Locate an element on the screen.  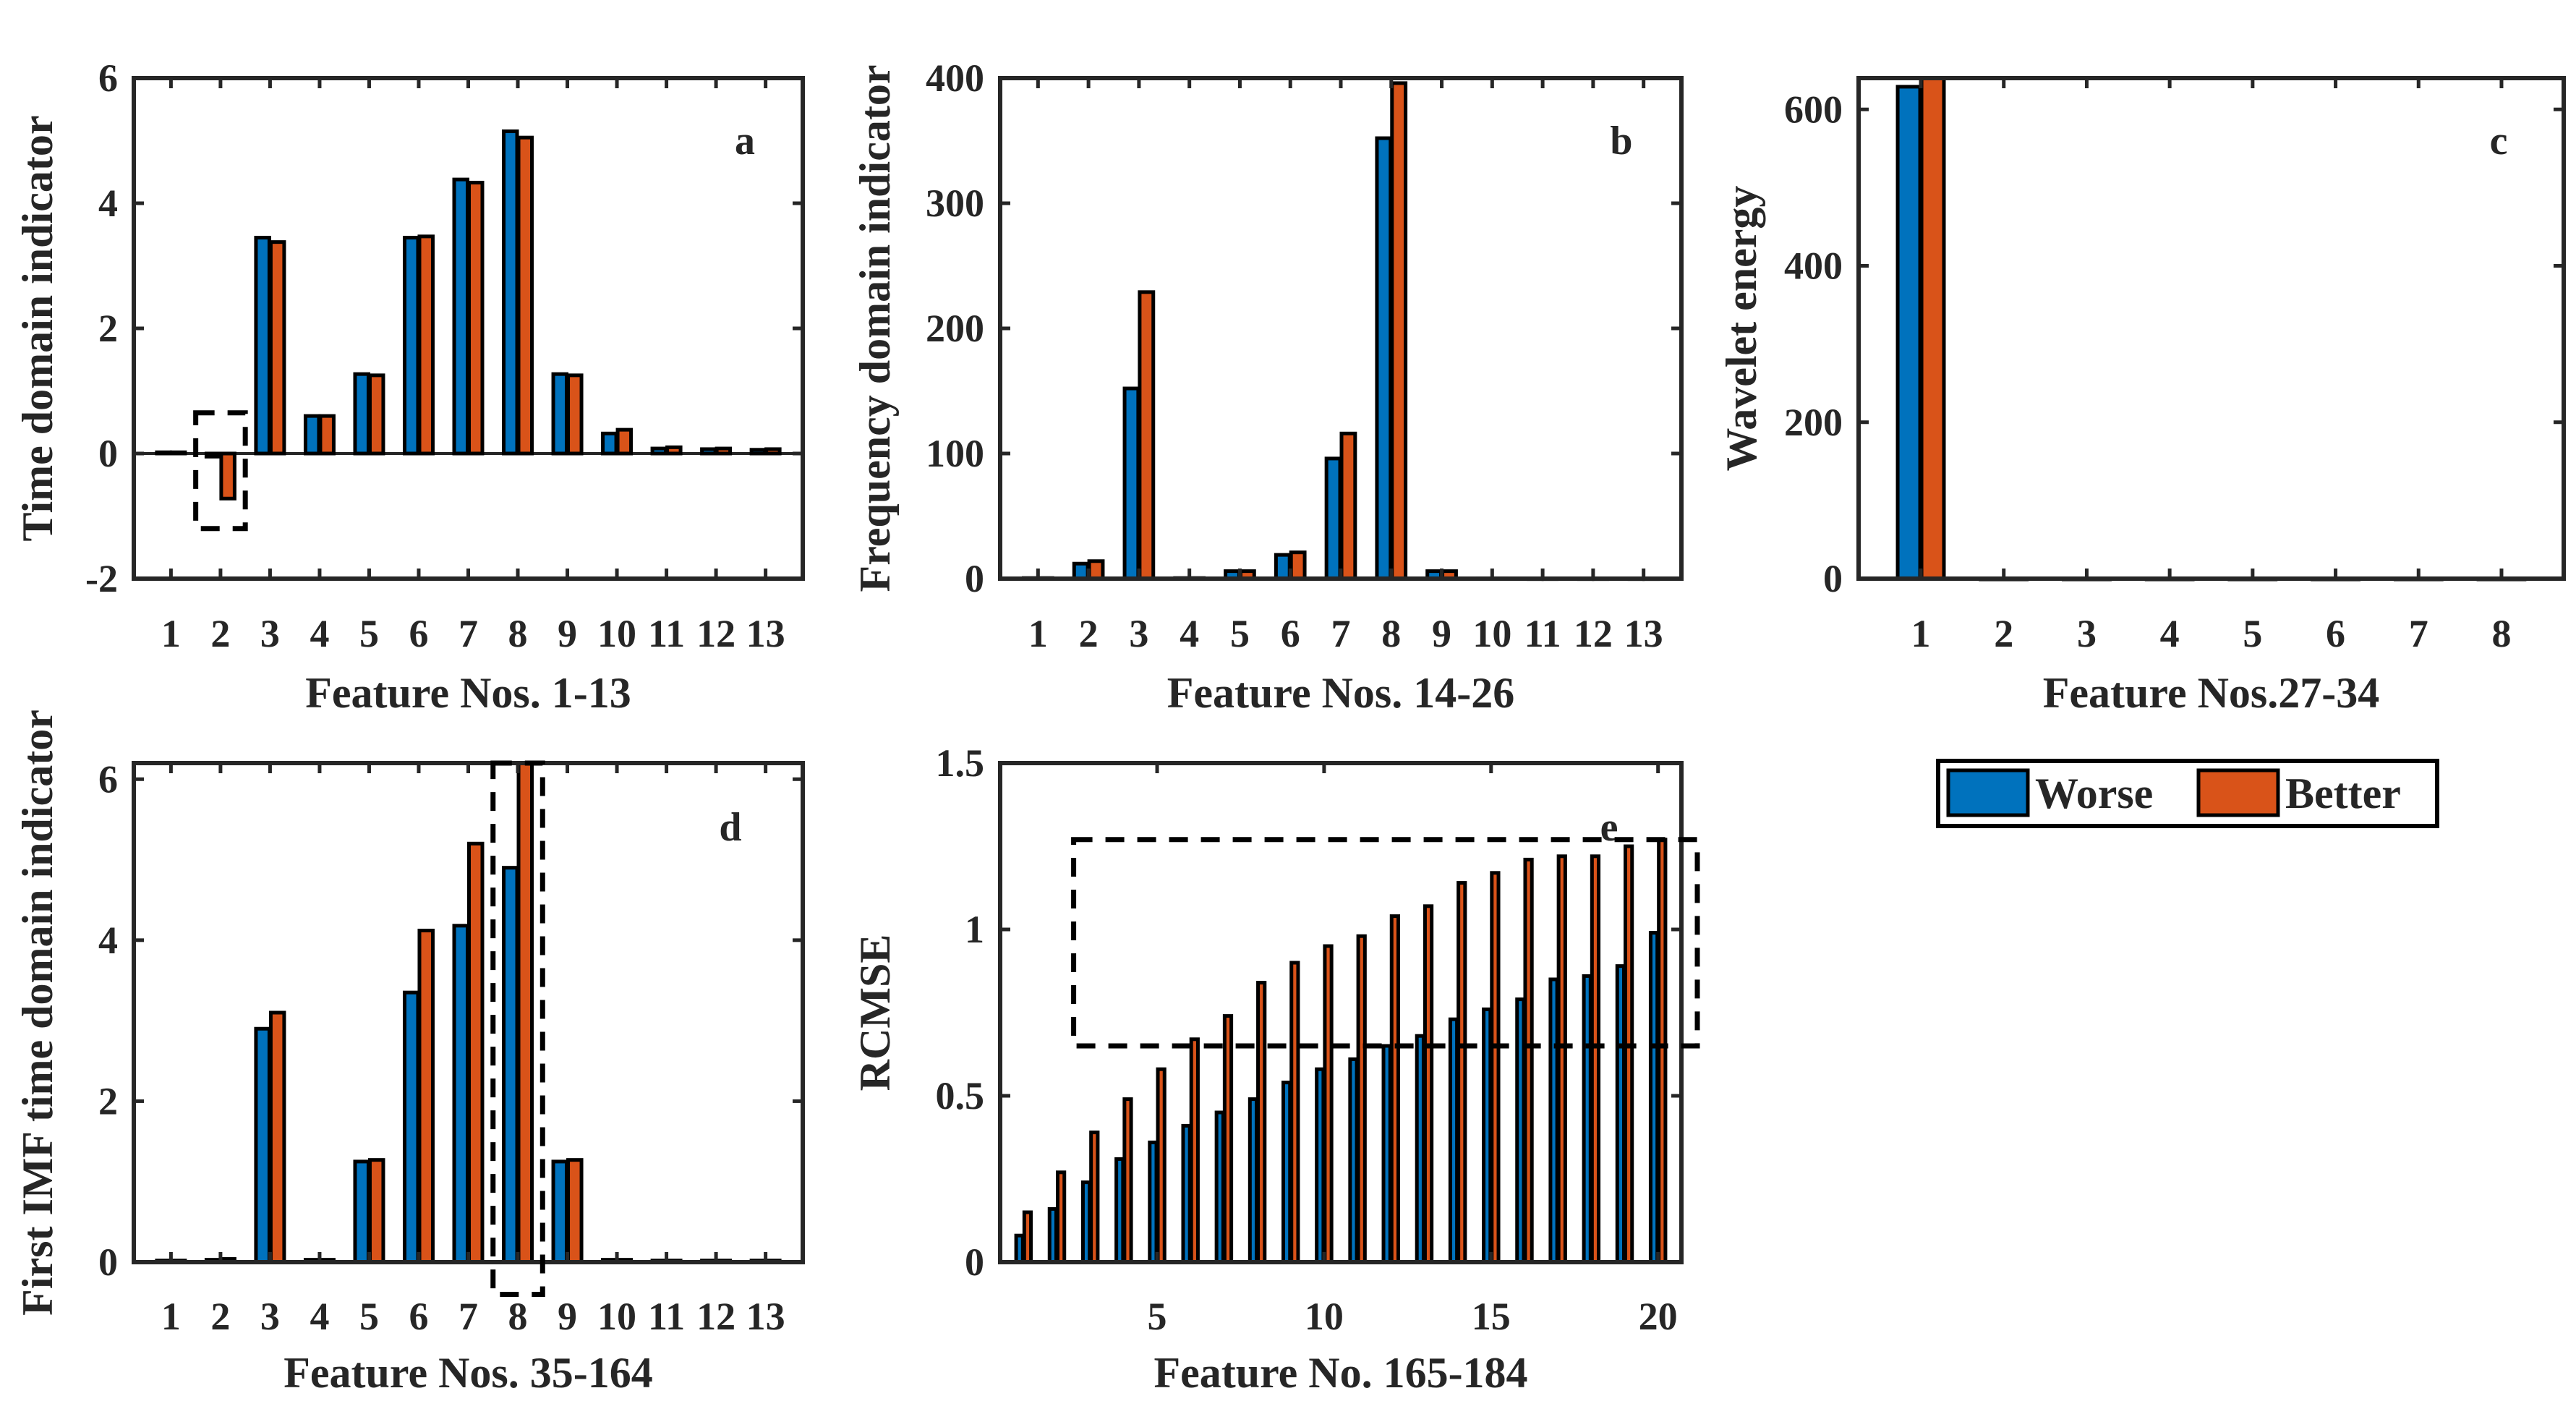
x-tick-label: 3 is located at coordinates (270, 1316).